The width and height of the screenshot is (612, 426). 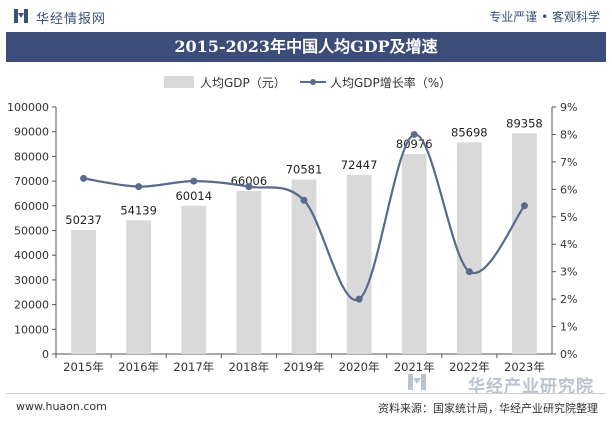 What do you see at coordinates (359, 367) in the screenshot?
I see `x-tick-label: 2020年` at bounding box center [359, 367].